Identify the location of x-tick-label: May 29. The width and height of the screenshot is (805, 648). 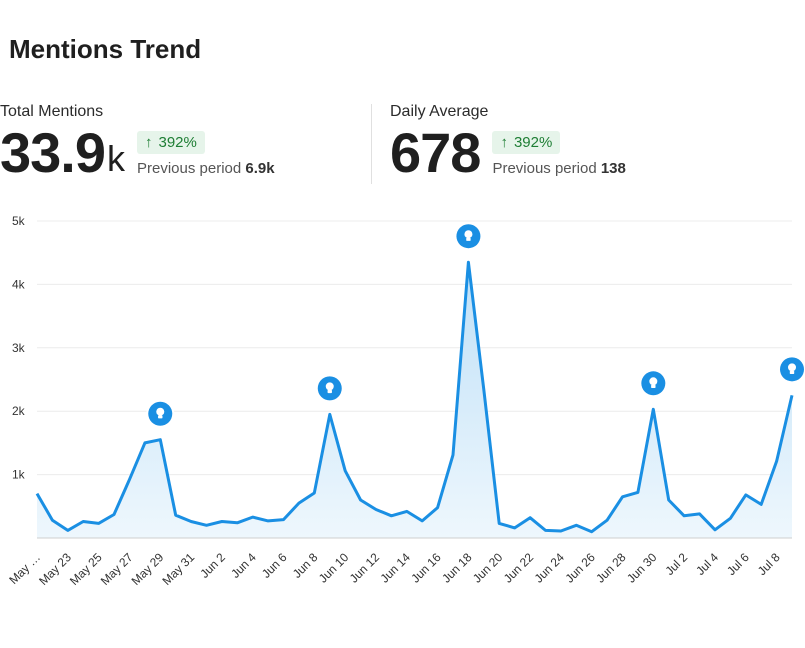
(148, 569).